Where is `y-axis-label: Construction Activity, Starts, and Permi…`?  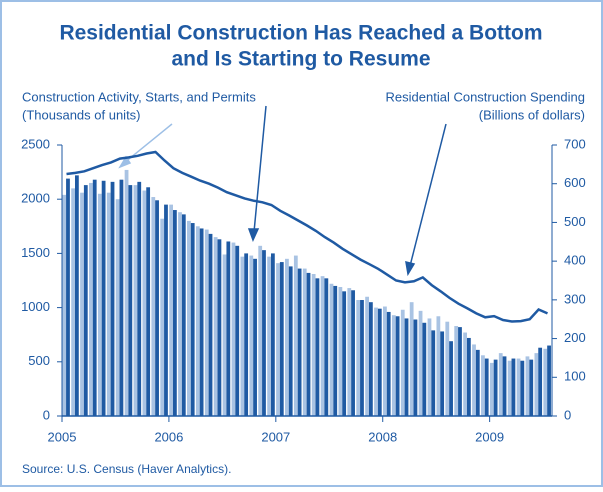 y-axis-label: Construction Activity, Starts, and Permi… is located at coordinates (139, 96).